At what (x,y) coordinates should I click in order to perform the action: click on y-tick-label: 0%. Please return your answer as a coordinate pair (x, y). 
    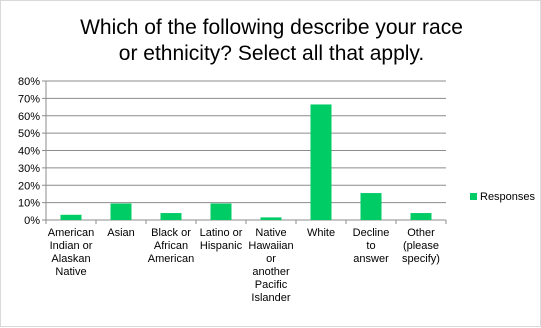
    Looking at the image, I should click on (32, 221).